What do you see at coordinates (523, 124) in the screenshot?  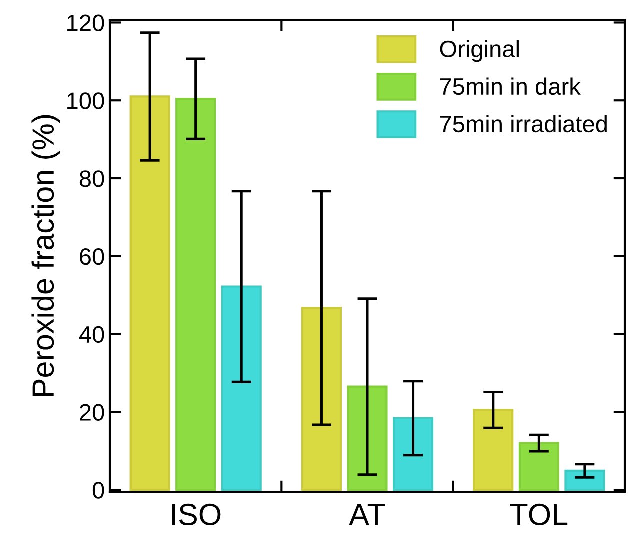 I see `legend-label: 75min irradiated` at bounding box center [523, 124].